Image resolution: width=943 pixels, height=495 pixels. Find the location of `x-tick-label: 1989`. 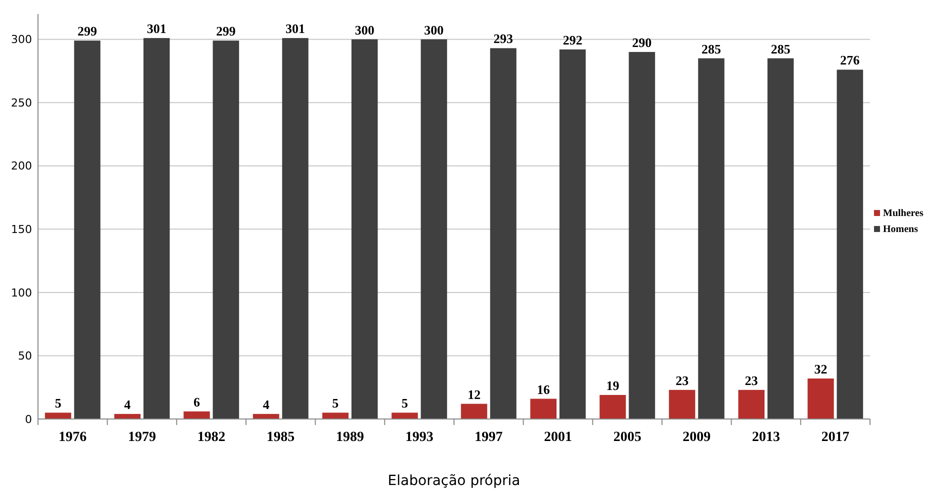

x-tick-label: 1989 is located at coordinates (350, 437).